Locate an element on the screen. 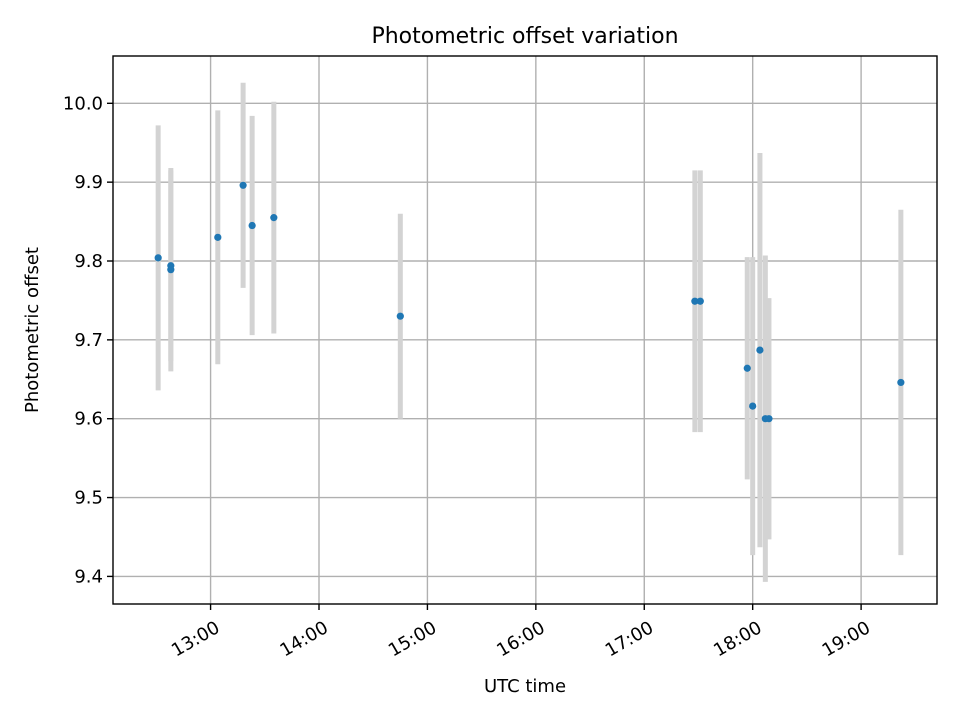  y-tick-label: 9.9 is located at coordinates (88, 182).